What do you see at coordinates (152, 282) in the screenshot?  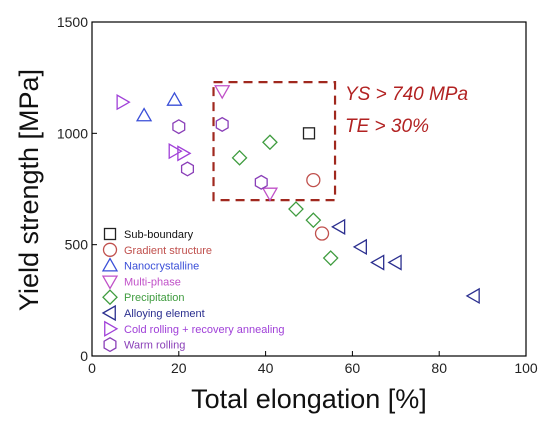 I see `legend-label: Multi-phase` at bounding box center [152, 282].